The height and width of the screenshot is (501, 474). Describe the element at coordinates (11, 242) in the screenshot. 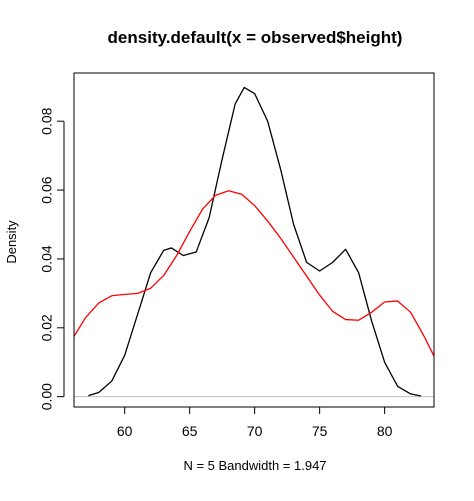

I see `y-axis-label: Density` at that location.